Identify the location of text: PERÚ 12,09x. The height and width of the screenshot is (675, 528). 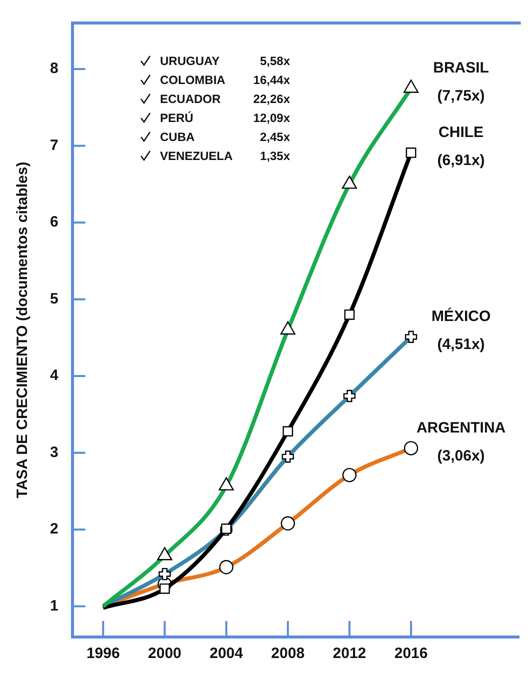
(225, 117).